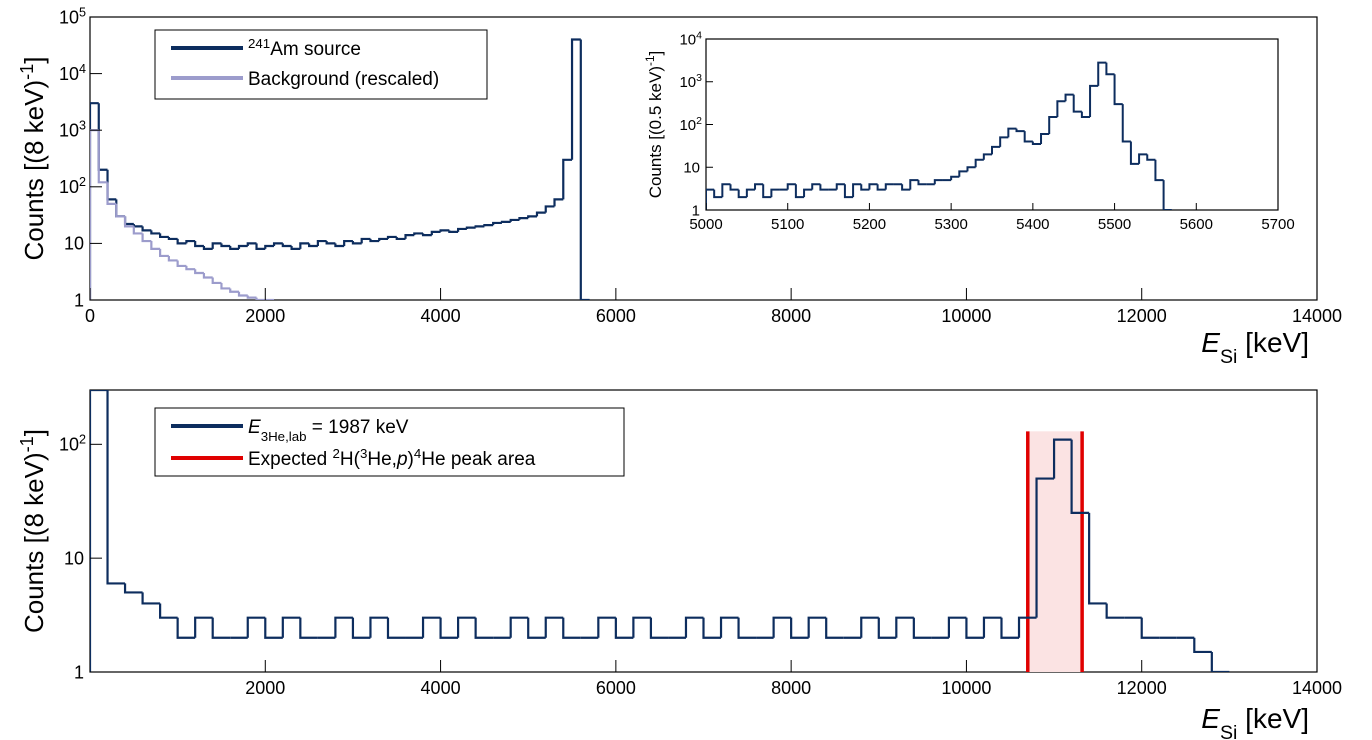  What do you see at coordinates (691, 168) in the screenshot?
I see `y-tick-label: 10` at bounding box center [691, 168].